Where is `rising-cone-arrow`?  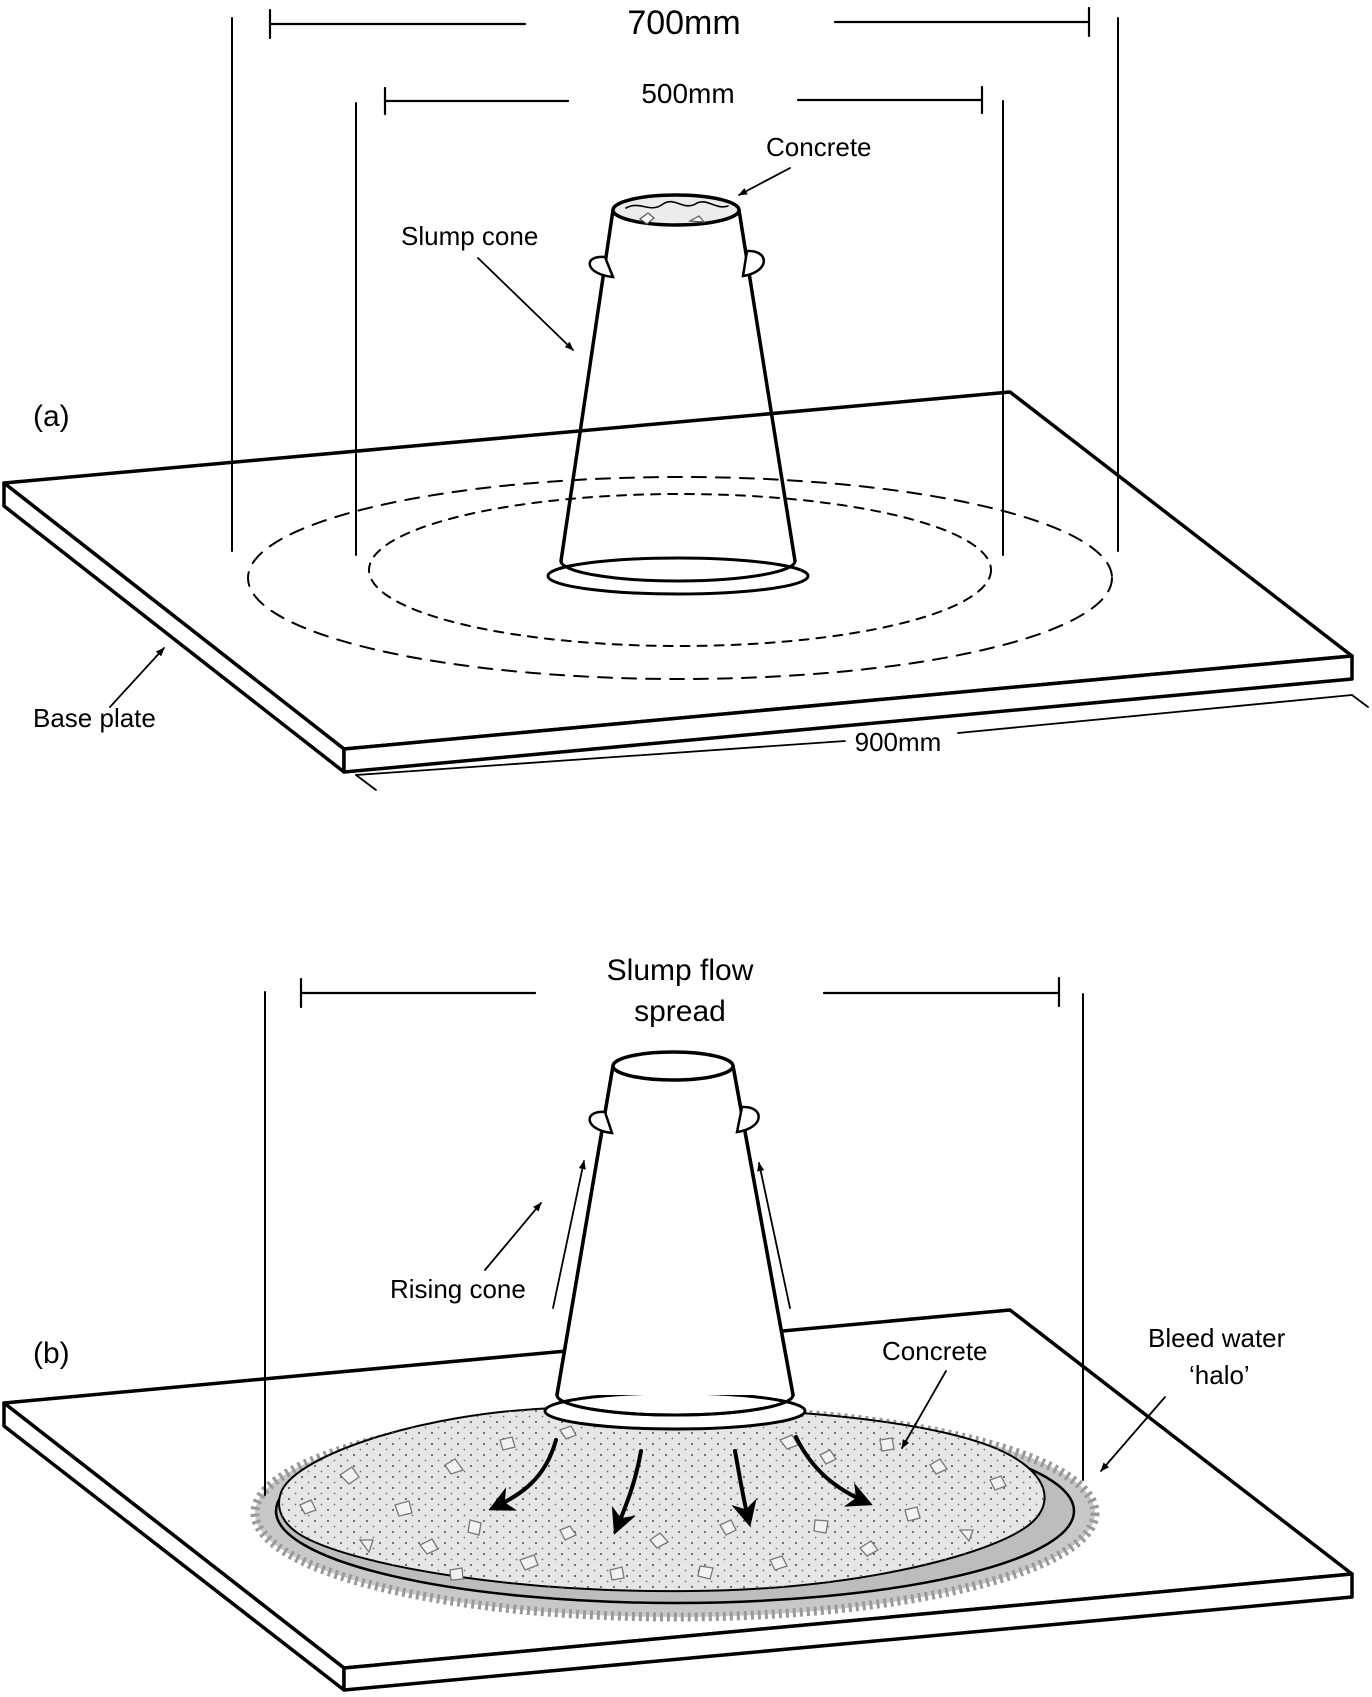
rising-cone-arrow is located at coordinates (513, 1236).